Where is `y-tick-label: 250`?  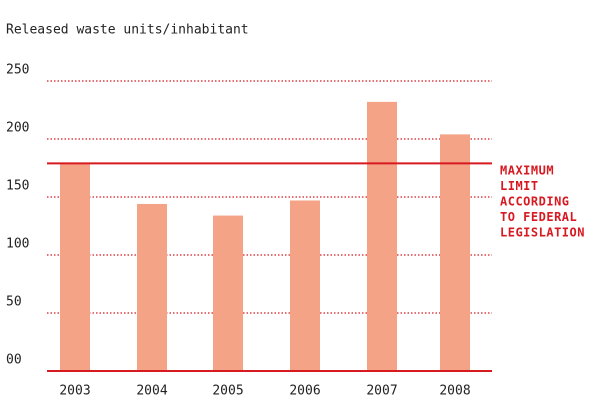
y-tick-label: 250 is located at coordinates (17, 70).